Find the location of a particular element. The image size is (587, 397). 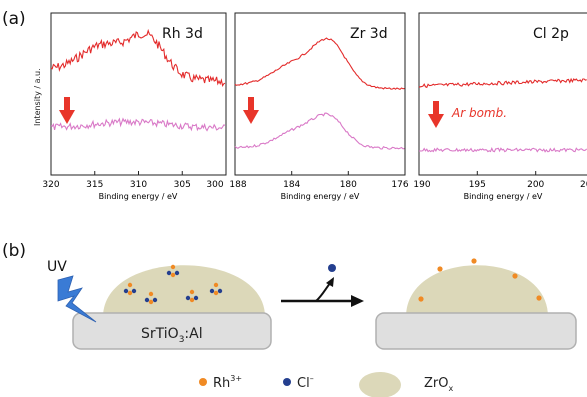

tick-label: 176 is located at coordinates (399, 185).